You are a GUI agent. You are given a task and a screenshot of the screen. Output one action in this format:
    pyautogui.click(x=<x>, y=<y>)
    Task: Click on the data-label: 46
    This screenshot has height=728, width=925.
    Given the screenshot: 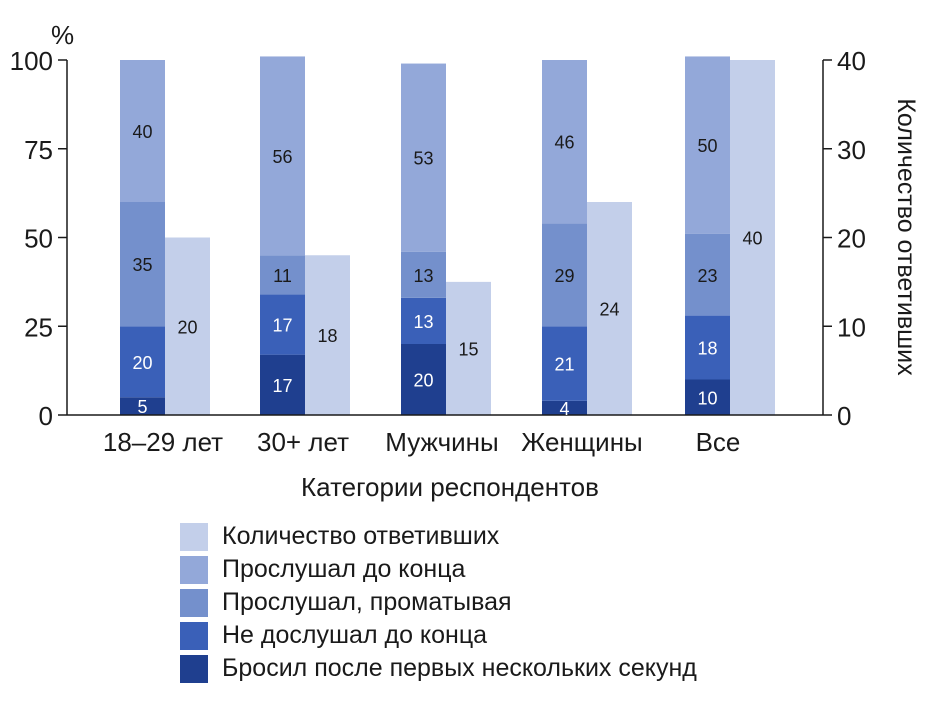 What is the action you would take?
    pyautogui.click(x=564, y=143)
    